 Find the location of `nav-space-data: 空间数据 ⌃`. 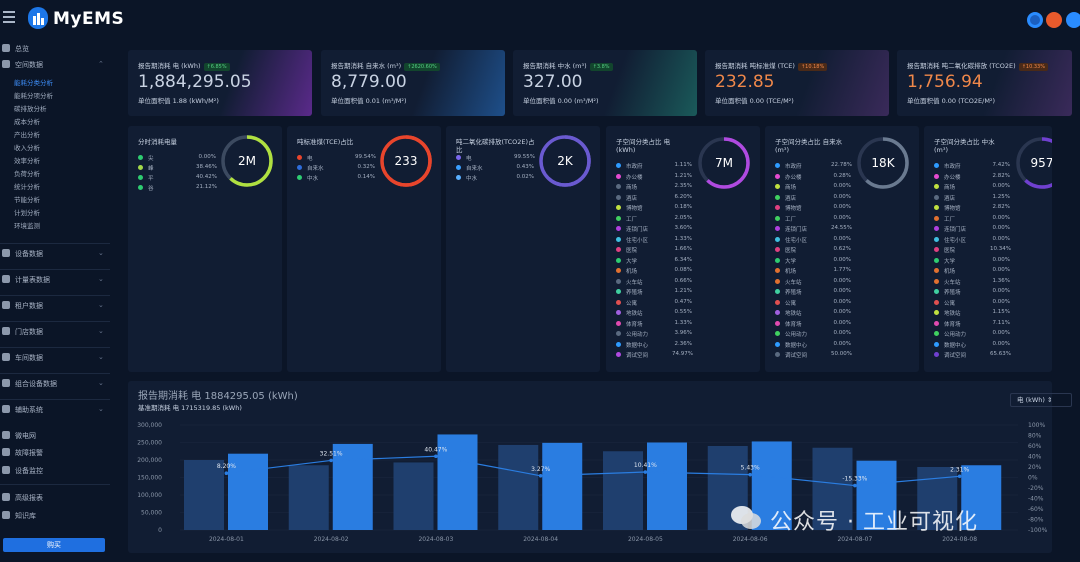

nav-space-data: 空间数据 ⌃ is located at coordinates (53, 67).